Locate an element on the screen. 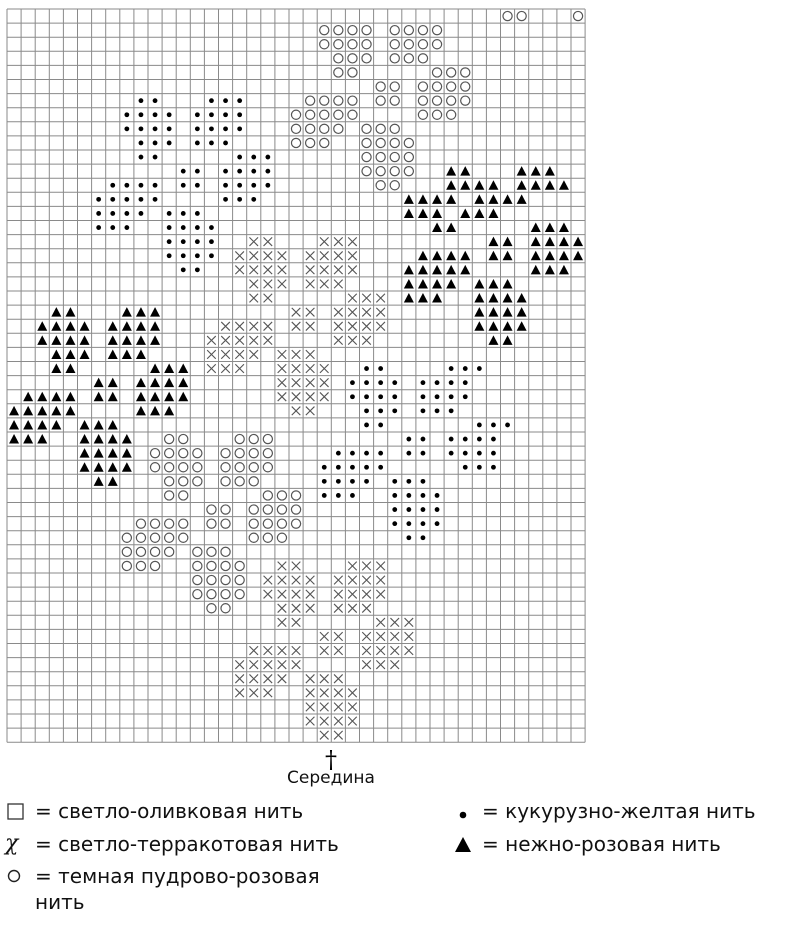  circle-icon is located at coordinates (20, 876).